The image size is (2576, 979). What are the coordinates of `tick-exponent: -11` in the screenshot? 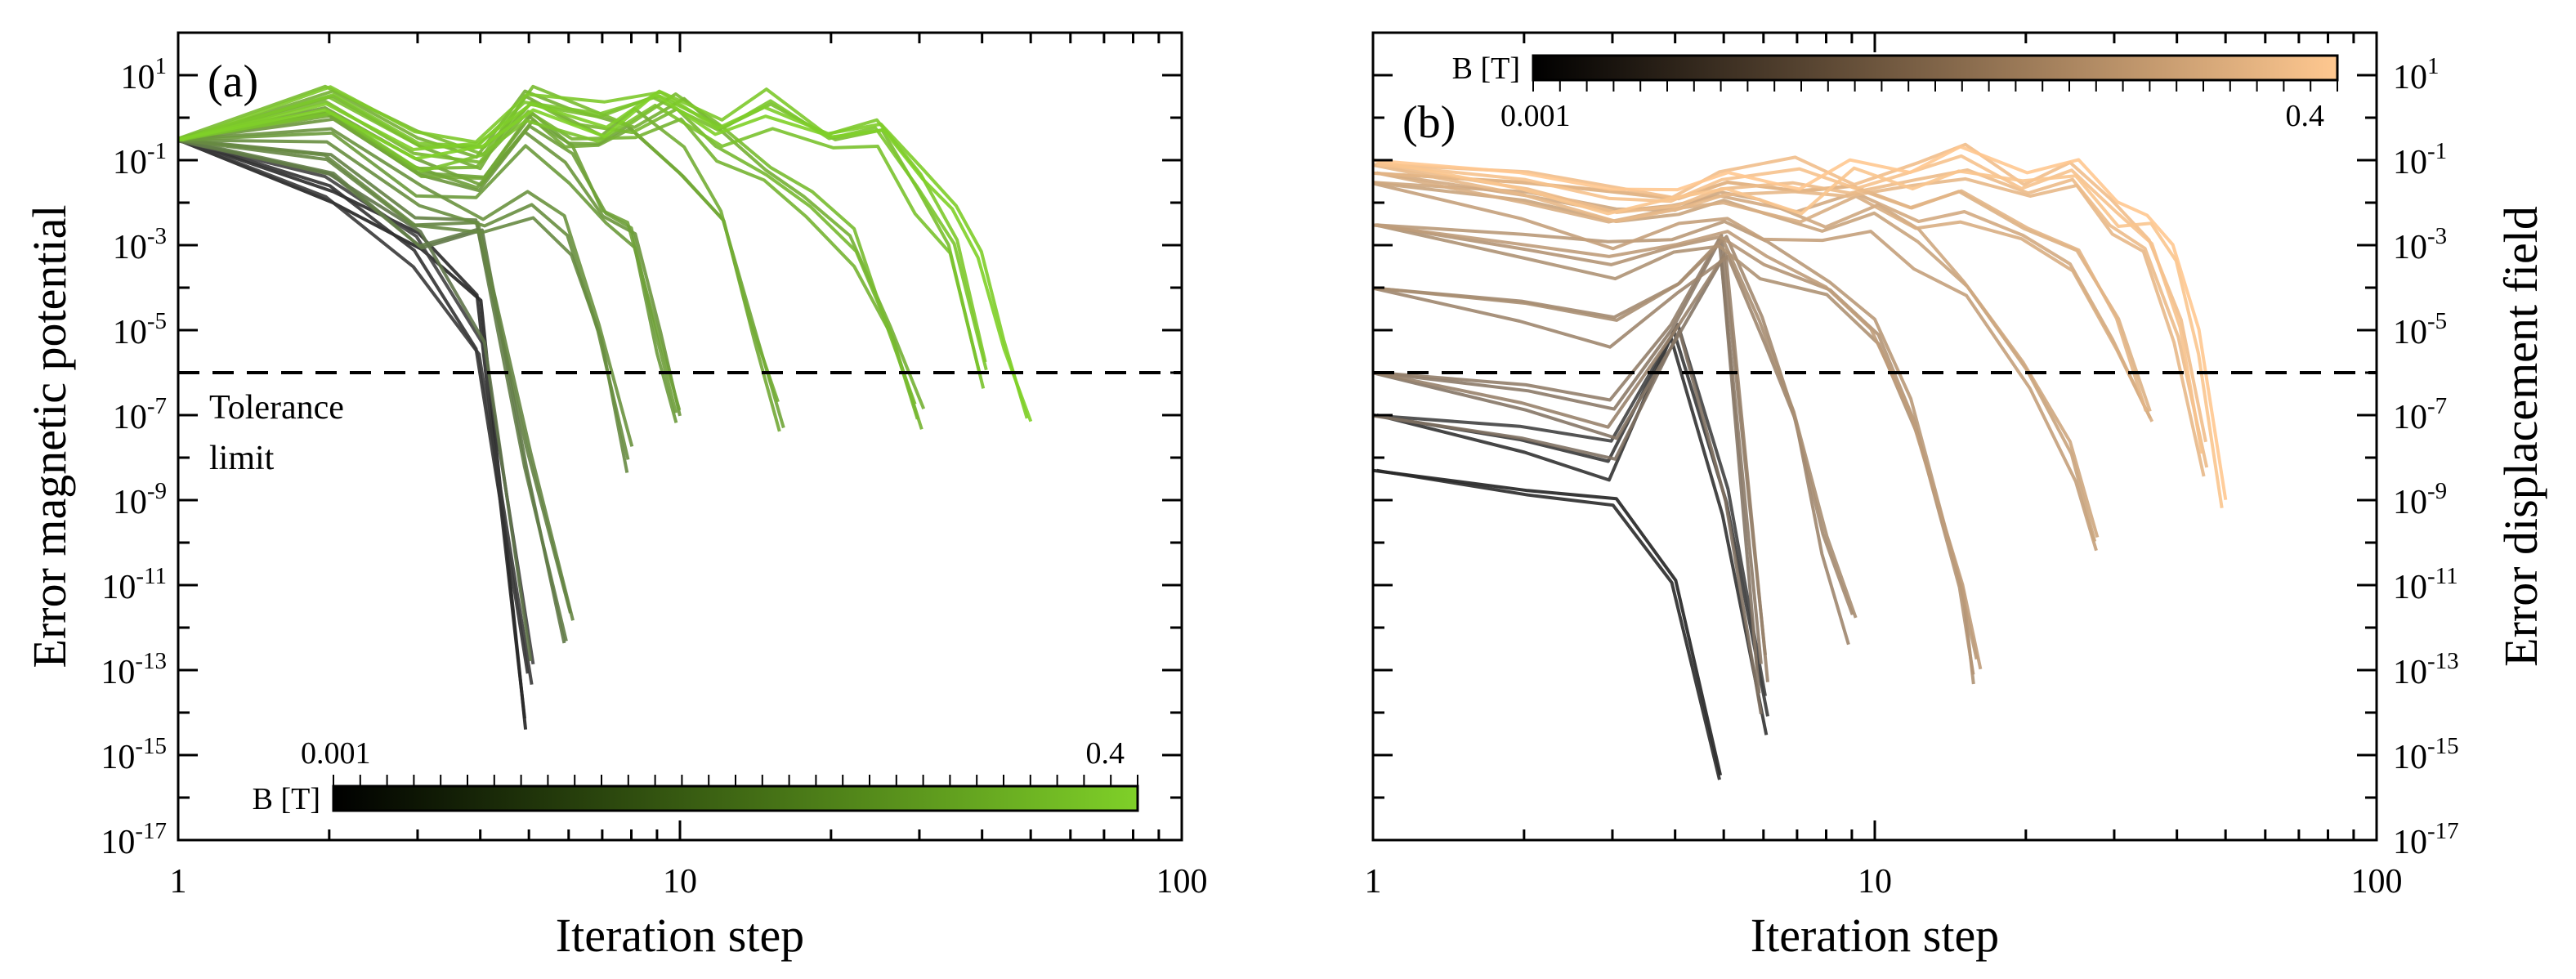 It's located at (151, 576).